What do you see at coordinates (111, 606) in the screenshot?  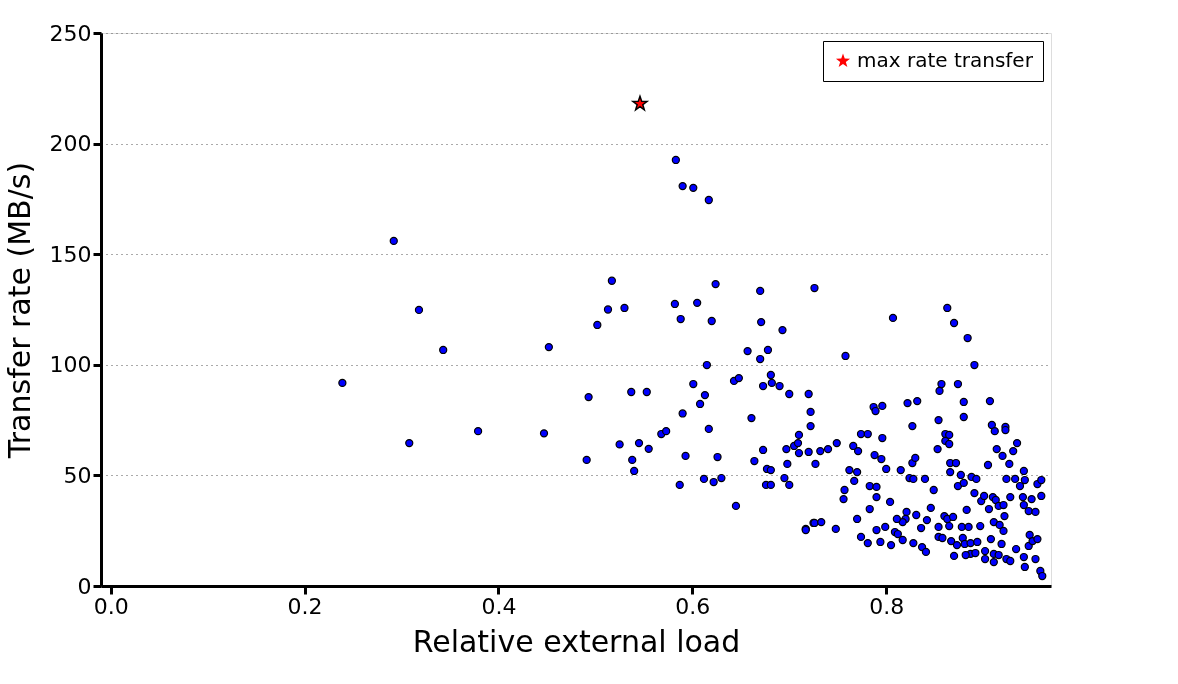 I see `x-tick-label: 0.0` at bounding box center [111, 606].